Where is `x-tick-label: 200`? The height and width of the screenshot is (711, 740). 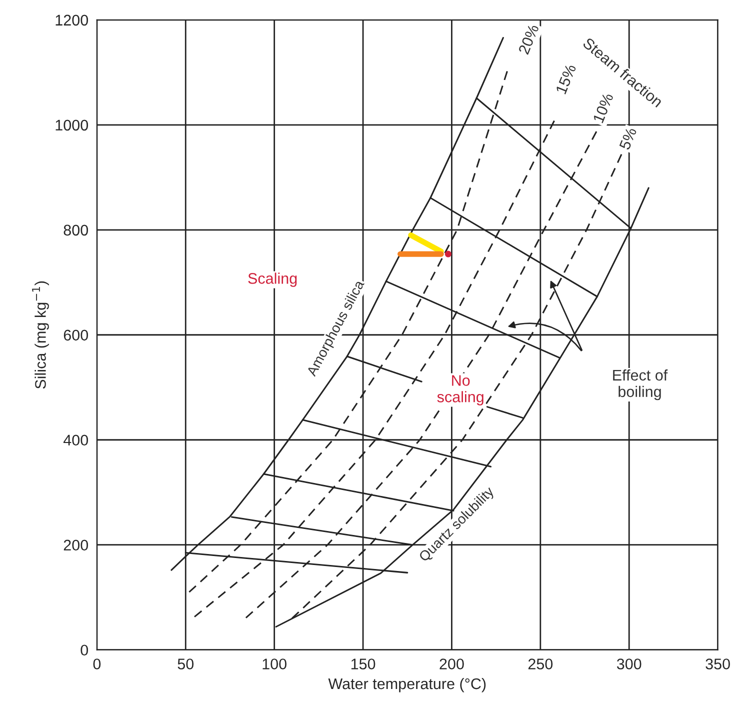
x-tick-label: 200 is located at coordinates (452, 664).